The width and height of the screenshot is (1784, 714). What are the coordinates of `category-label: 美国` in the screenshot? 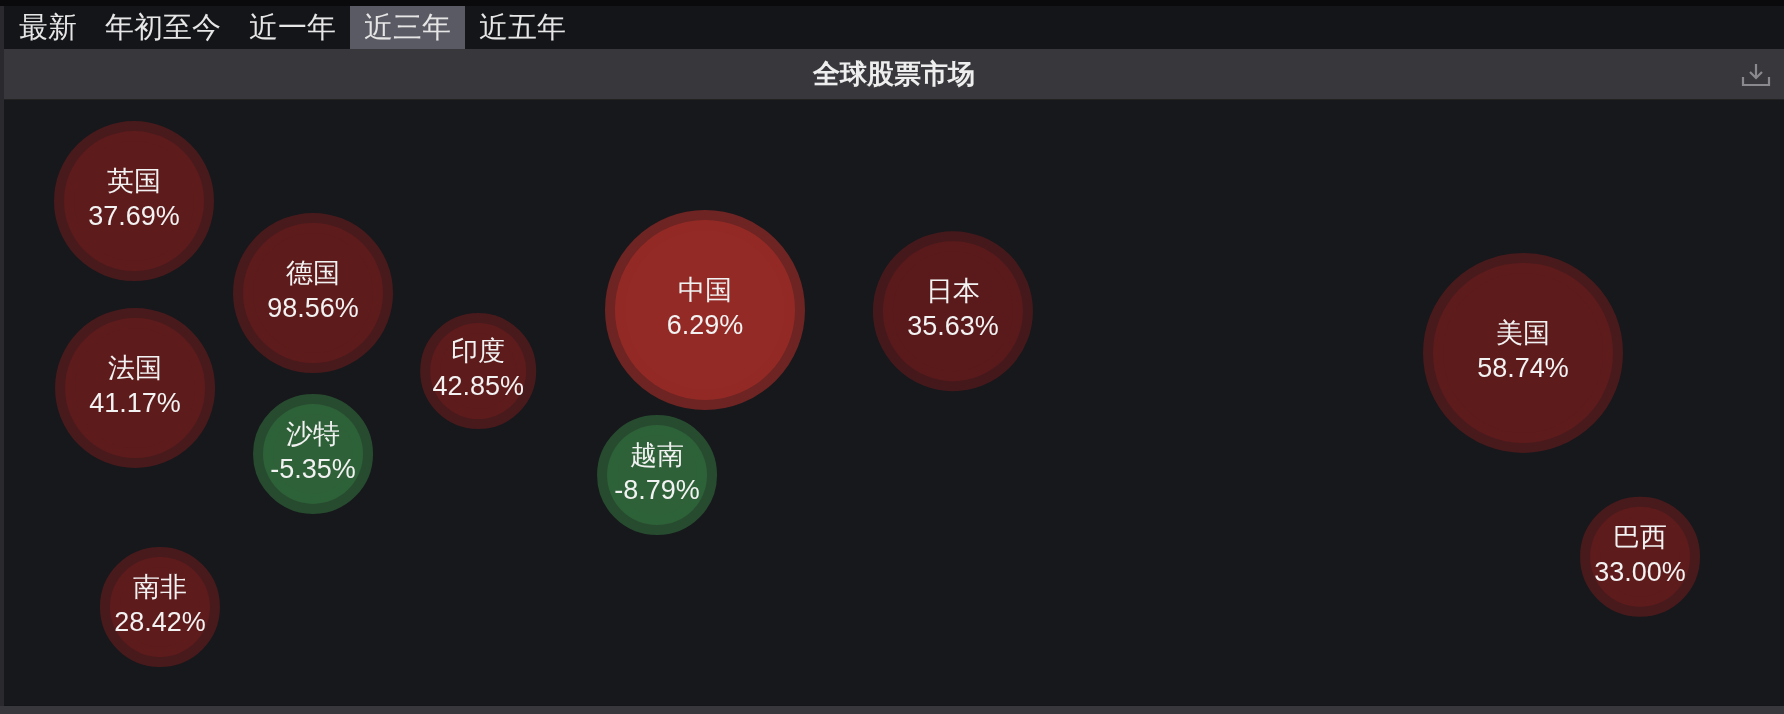 It's located at (1523, 333).